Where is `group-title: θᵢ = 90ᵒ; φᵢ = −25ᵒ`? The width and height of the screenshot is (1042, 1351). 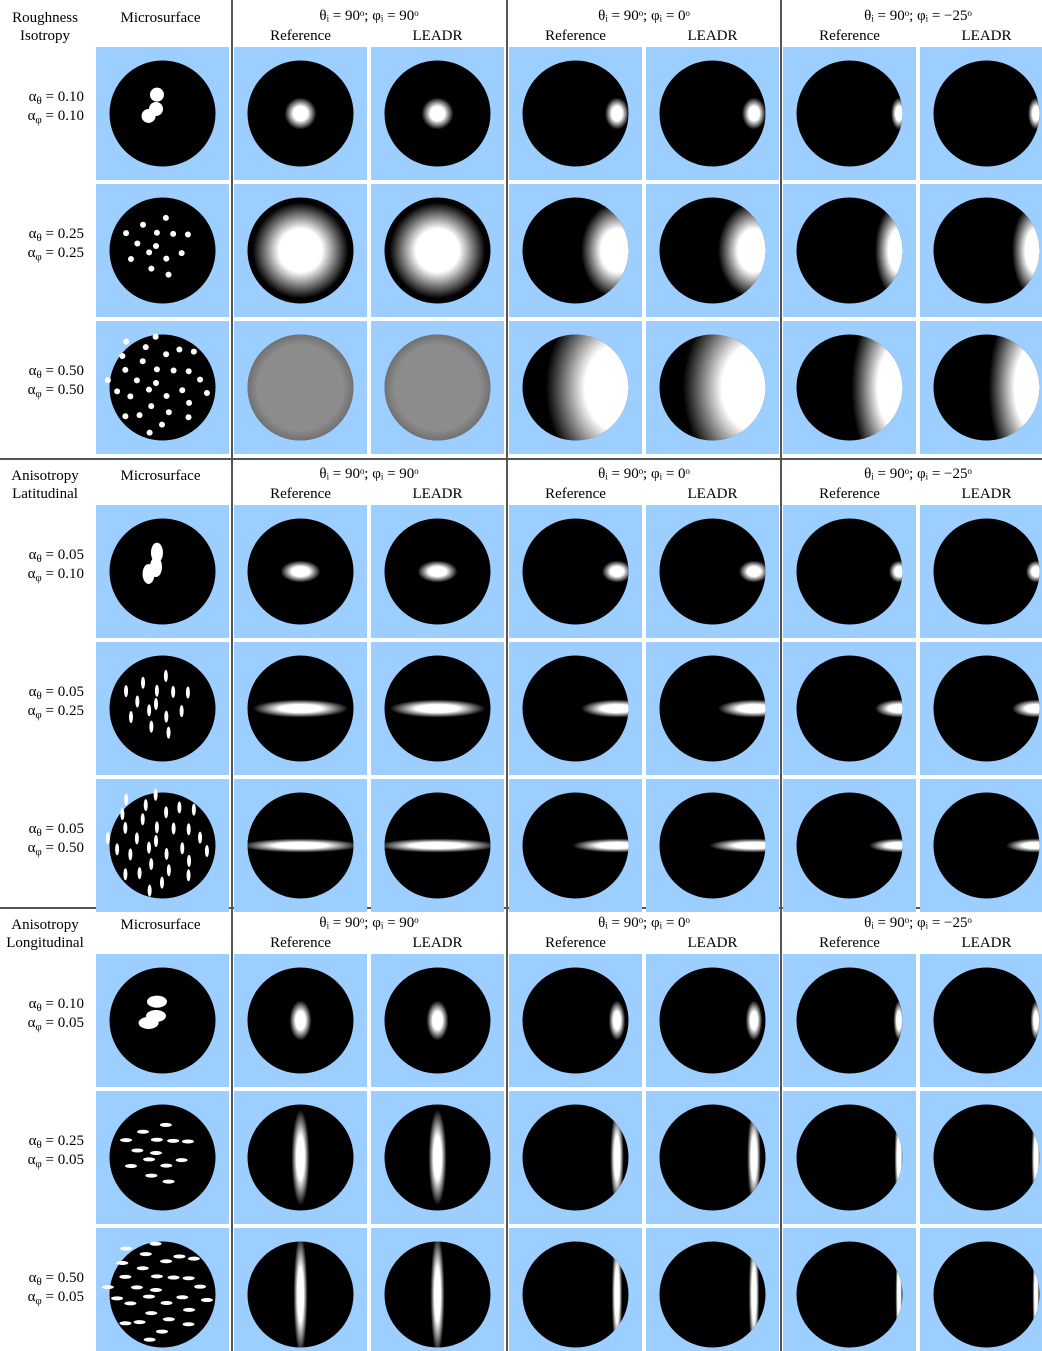 group-title: θᵢ = 90ᵒ; φᵢ = −25ᵒ is located at coordinates (918, 923).